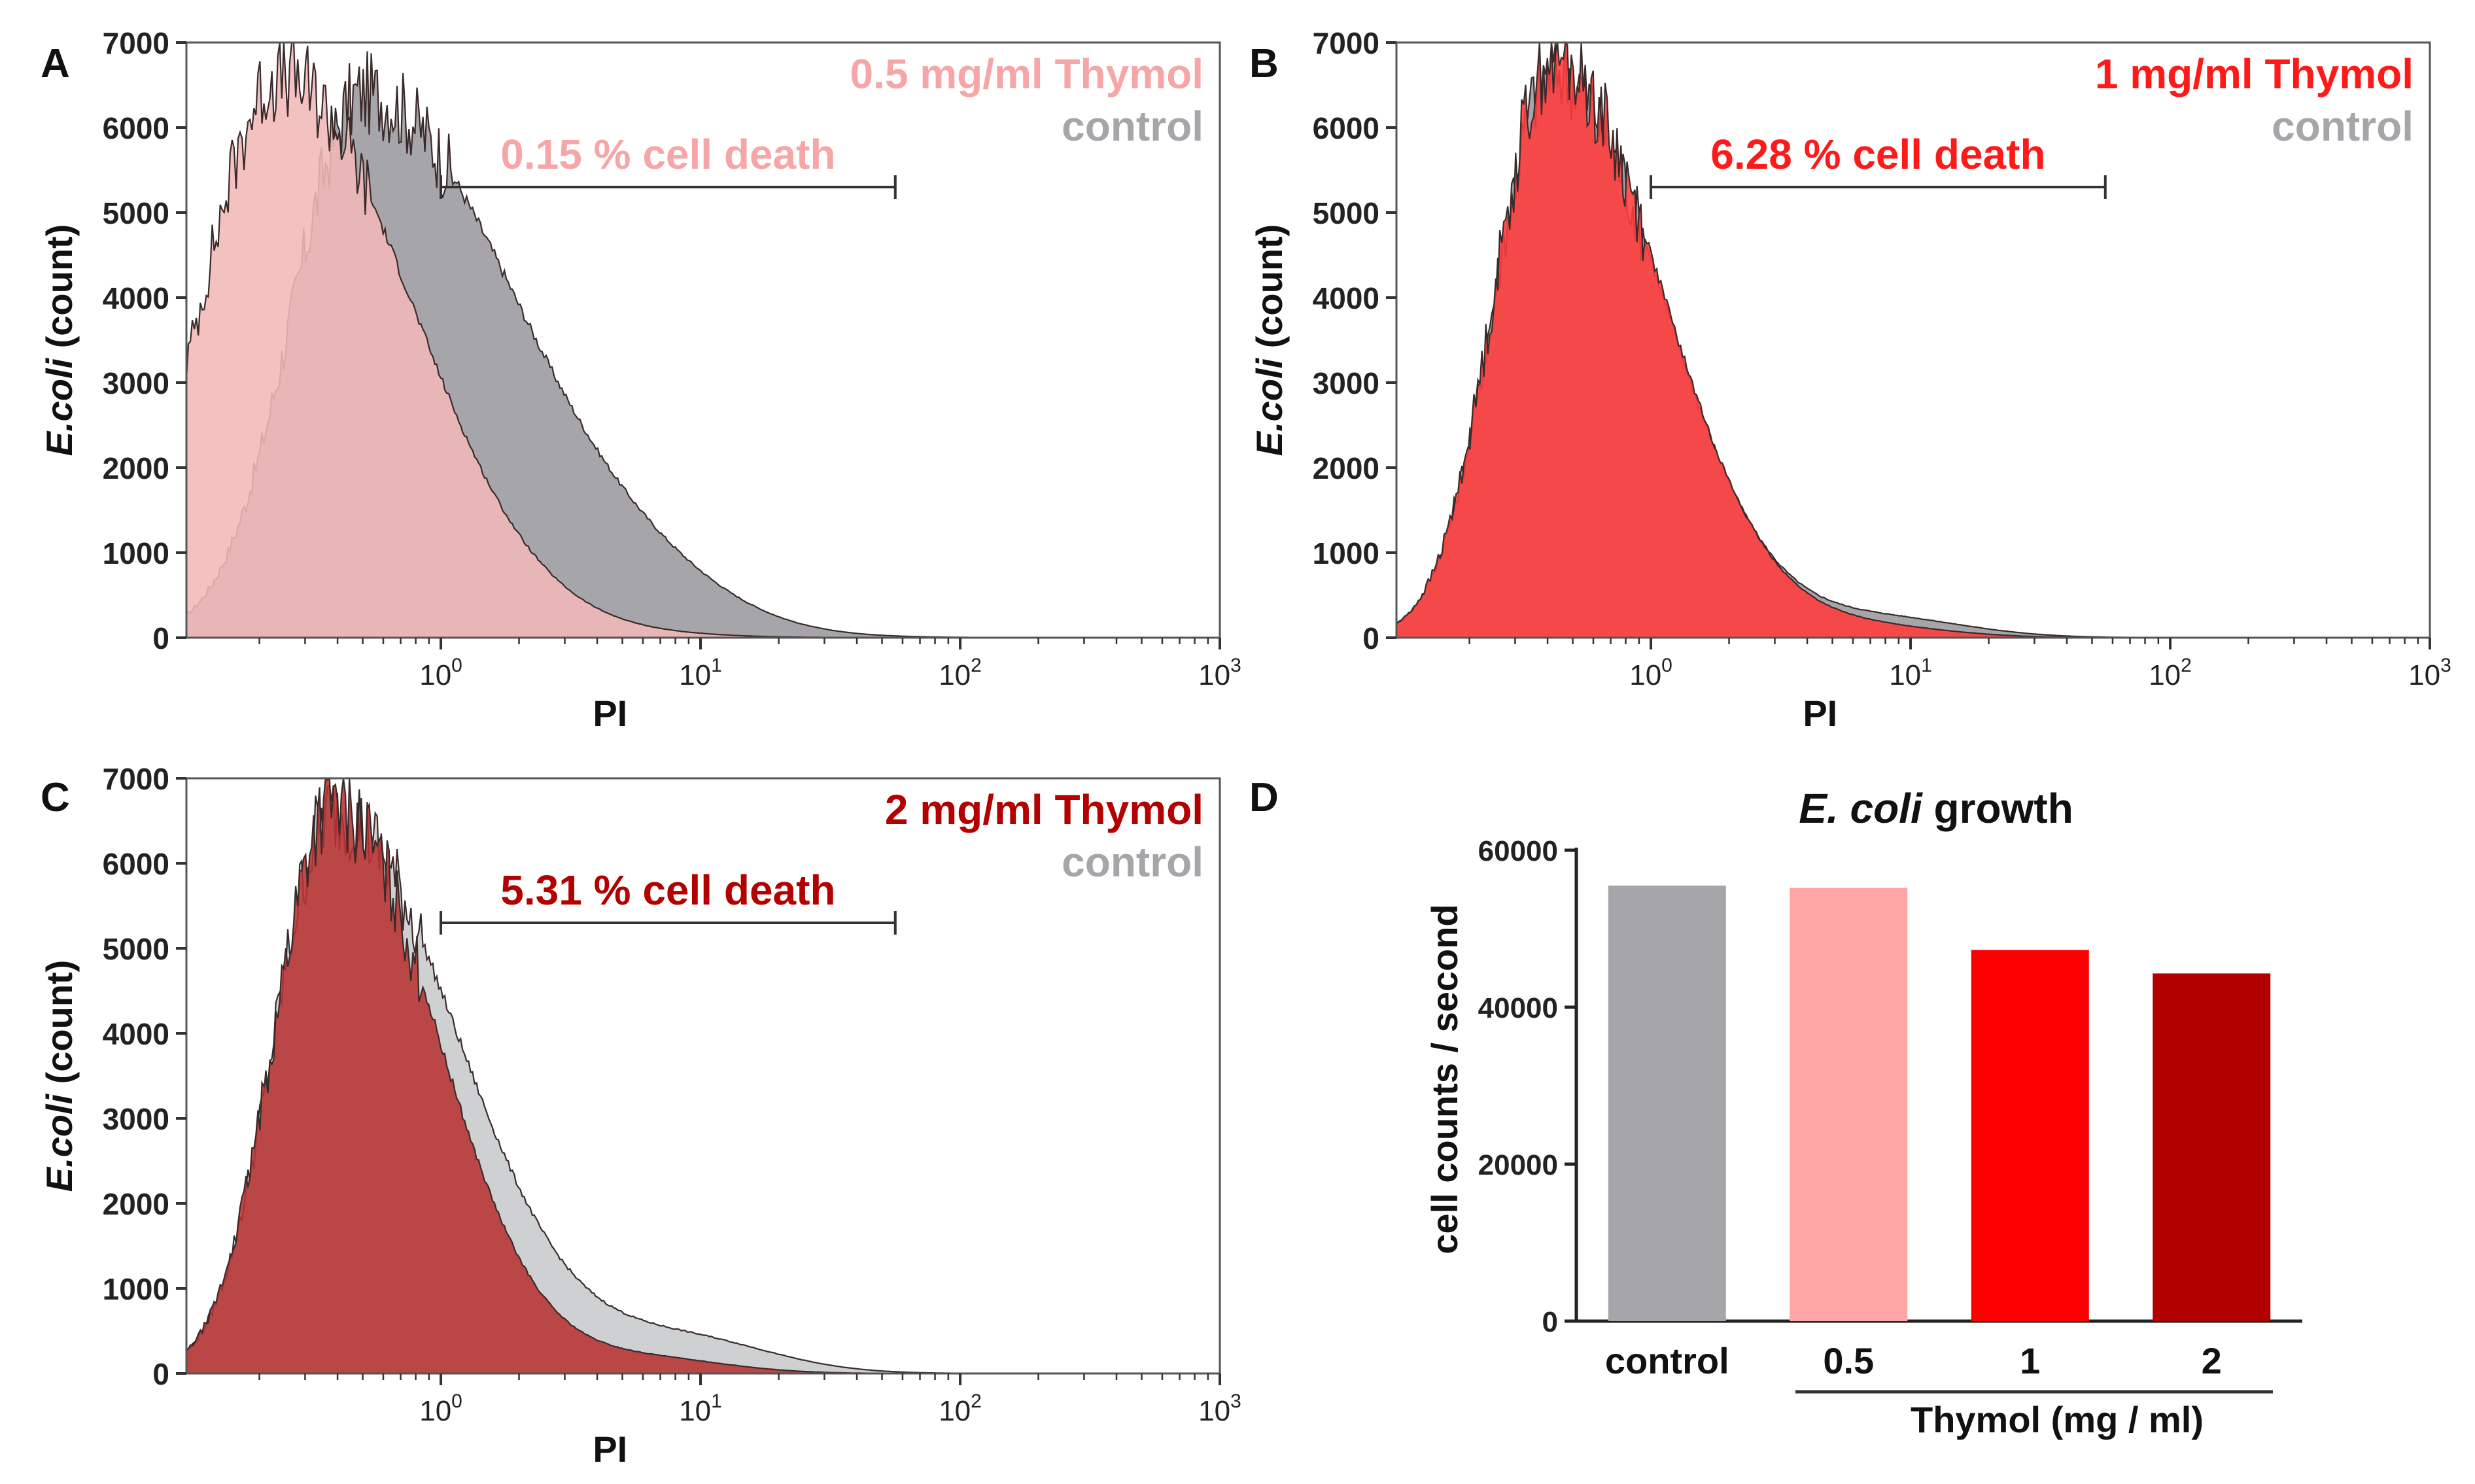 The image size is (2475, 1484). What do you see at coordinates (56, 63) in the screenshot?
I see `panel-label-a: A` at bounding box center [56, 63].